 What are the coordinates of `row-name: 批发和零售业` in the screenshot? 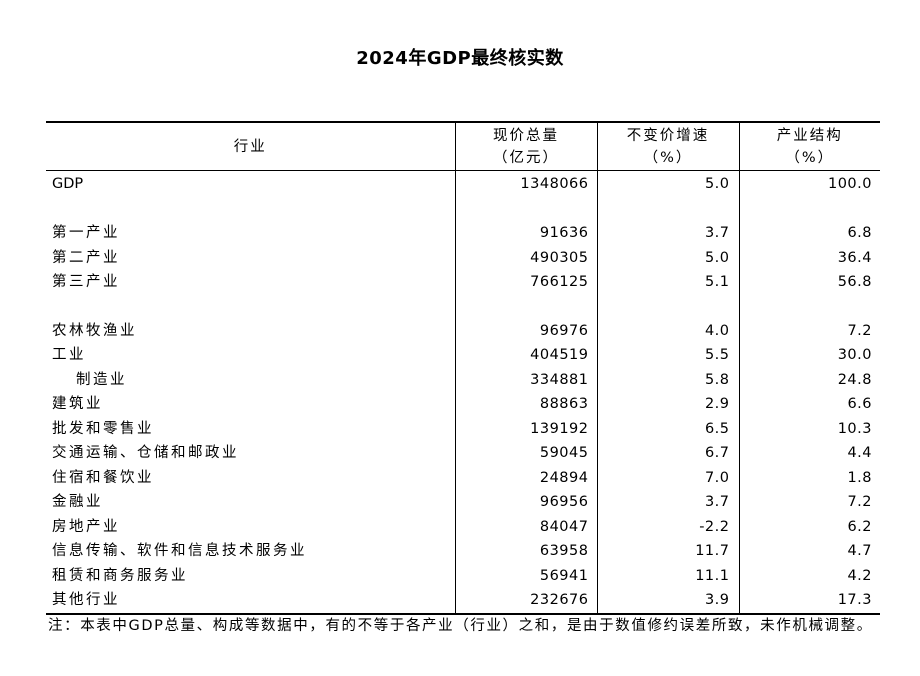 It's located at (251, 428).